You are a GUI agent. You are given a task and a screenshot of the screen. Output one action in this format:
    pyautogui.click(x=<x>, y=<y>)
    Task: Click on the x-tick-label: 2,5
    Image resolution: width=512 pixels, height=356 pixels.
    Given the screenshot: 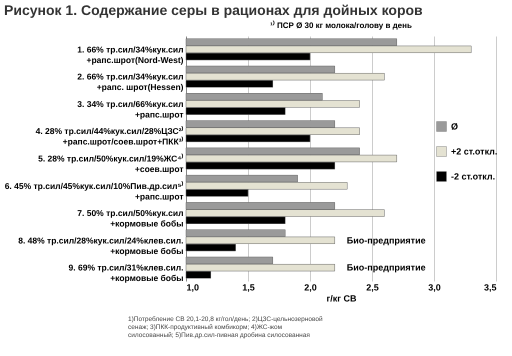 What is the action you would take?
    pyautogui.click(x=372, y=287)
    